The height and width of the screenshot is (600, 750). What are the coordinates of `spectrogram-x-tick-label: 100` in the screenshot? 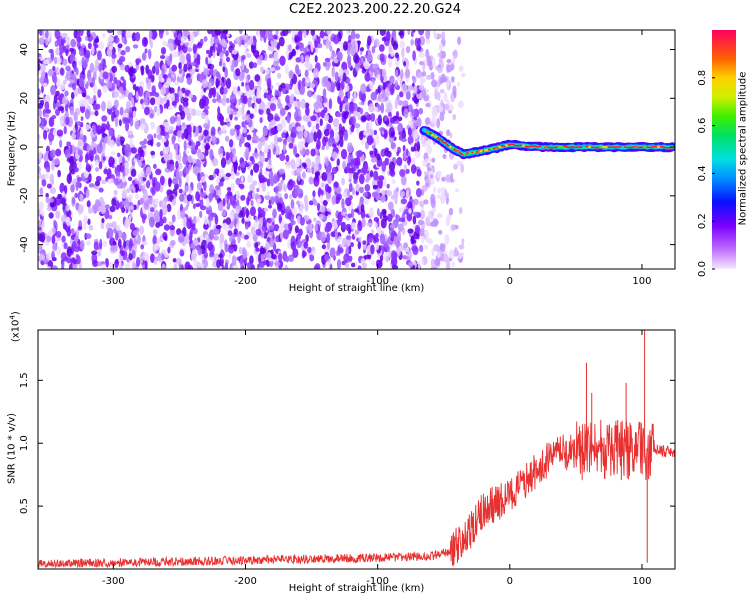 It's located at (641, 281).